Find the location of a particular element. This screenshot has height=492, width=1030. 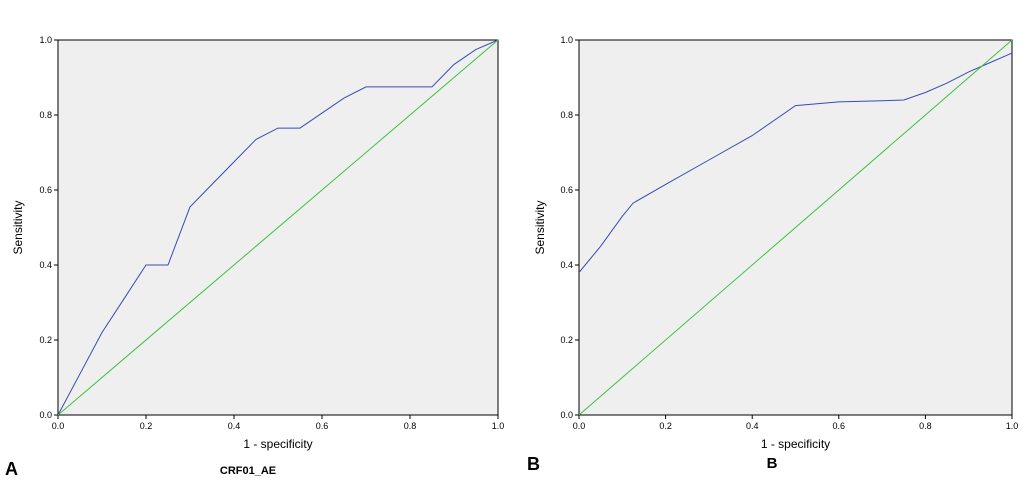

panel-caption: CRF01_AE is located at coordinates (248, 471).